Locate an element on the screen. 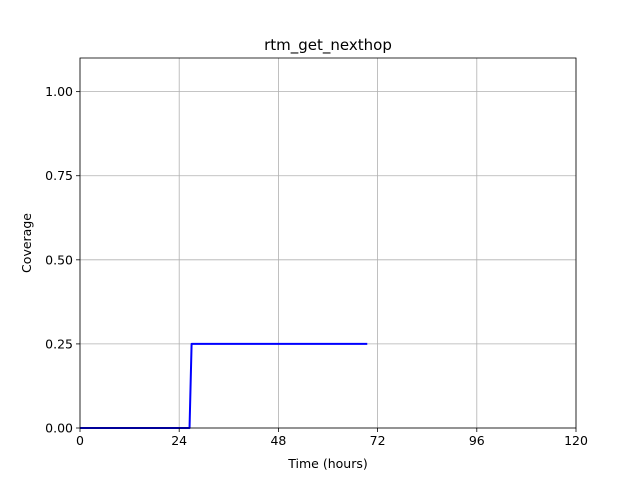  y-tick-label: 0.50 is located at coordinates (59, 259).